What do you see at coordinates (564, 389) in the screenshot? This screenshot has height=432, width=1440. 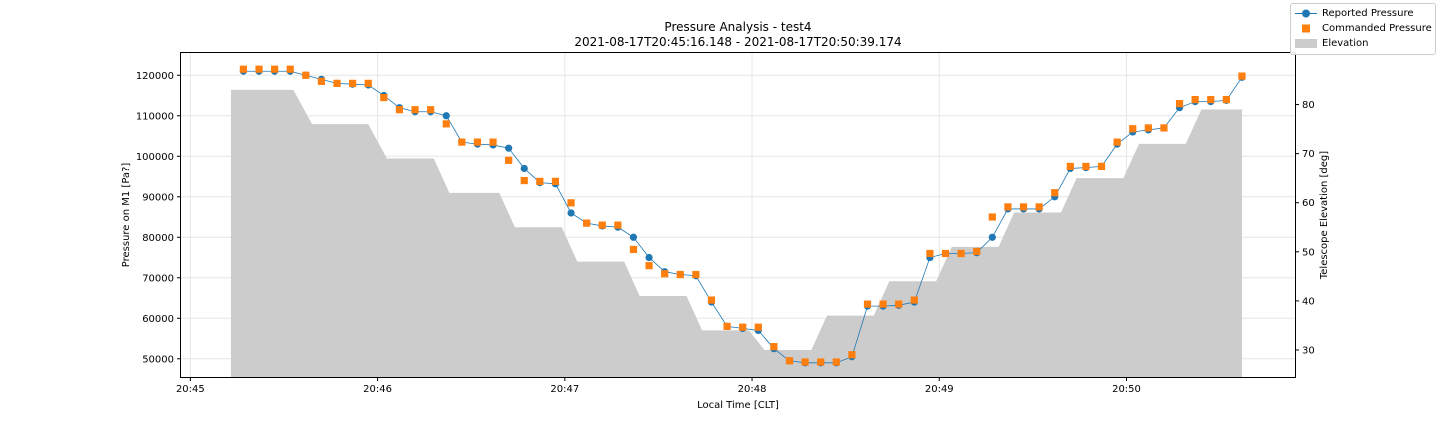 I see `x-tick-label: 20:47` at bounding box center [564, 389].